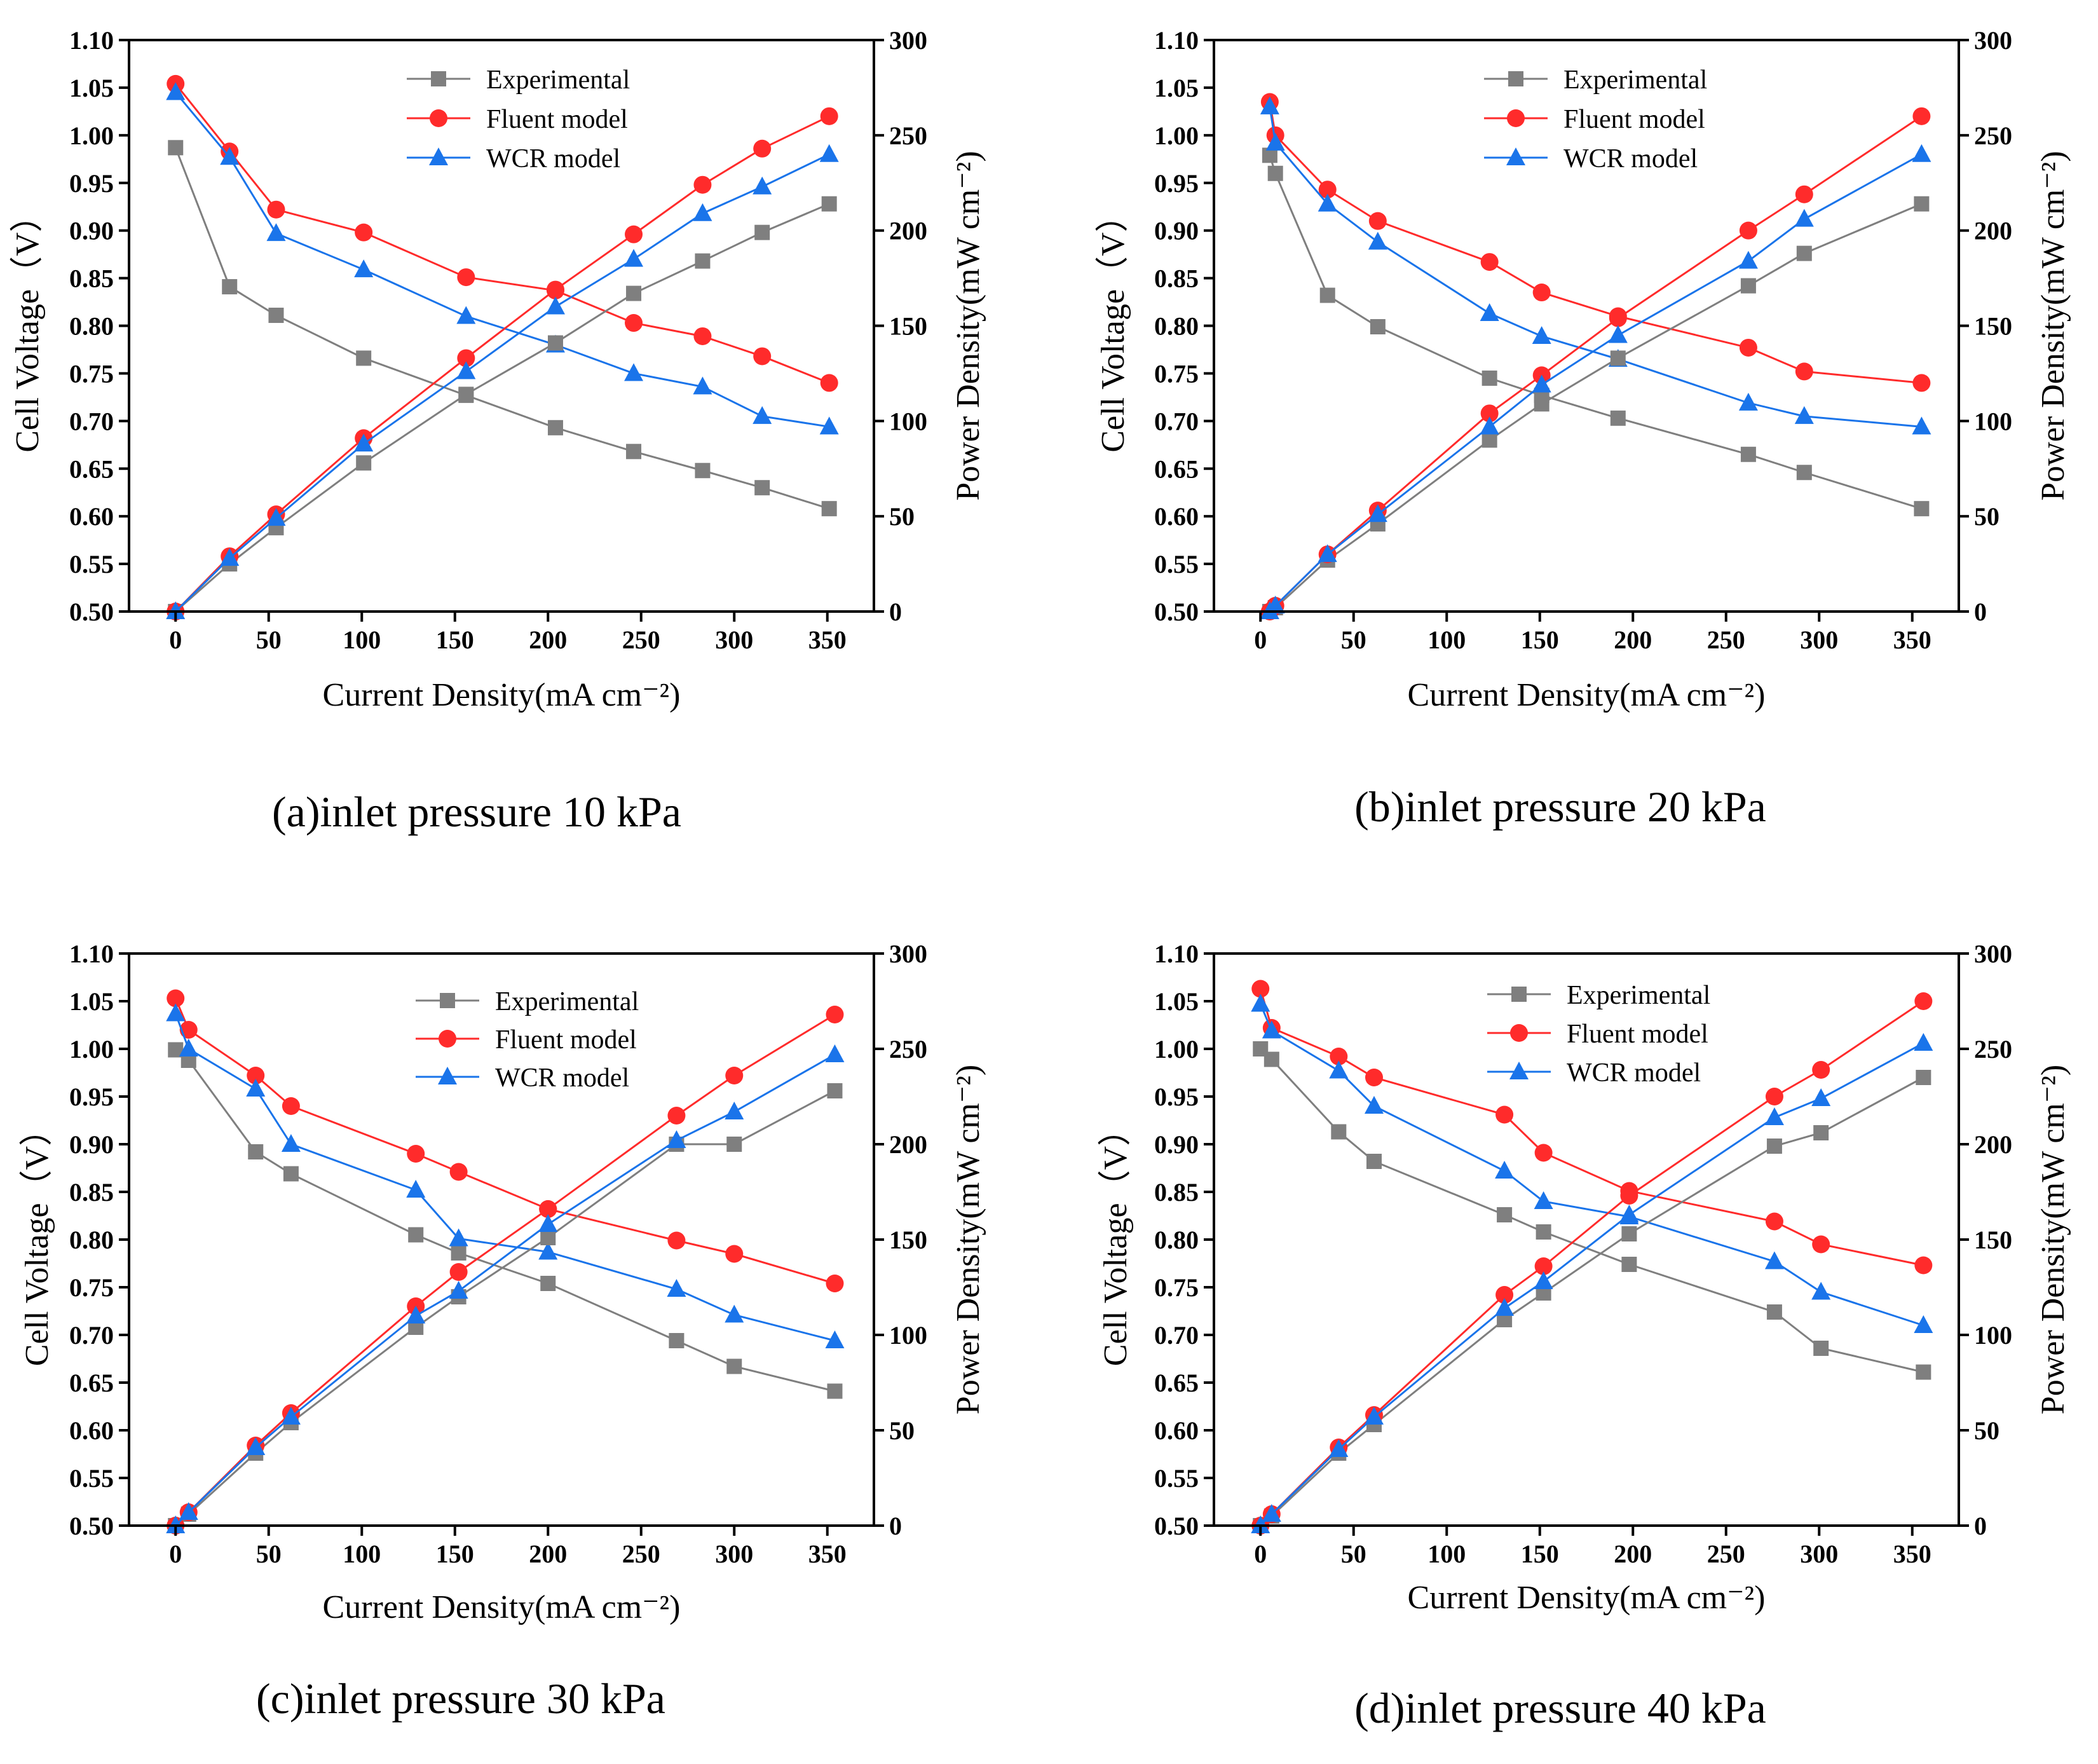  I want to click on y-axis-title: Cell Voltage（V）, so click(37, 1239).